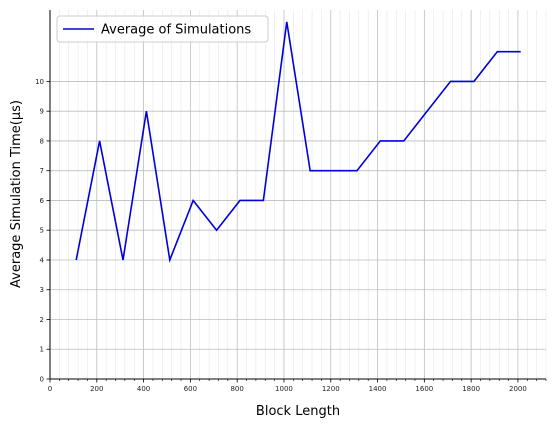 This screenshot has height=427, width=555. Describe the element at coordinates (424, 389) in the screenshot. I see `x-tick-label: 1600` at that location.